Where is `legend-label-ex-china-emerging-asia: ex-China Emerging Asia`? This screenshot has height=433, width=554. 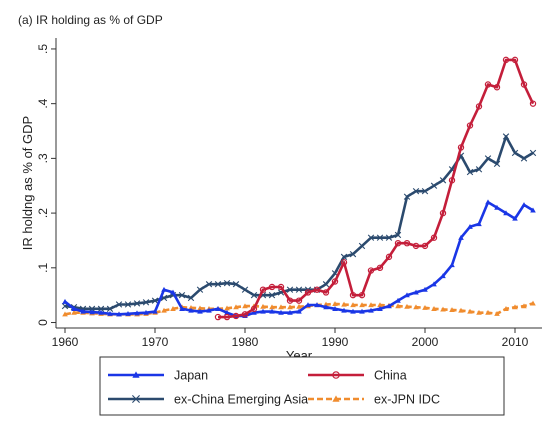 legend-label-ex-china-emerging-asia: ex-China Emerging Asia is located at coordinates (241, 400).